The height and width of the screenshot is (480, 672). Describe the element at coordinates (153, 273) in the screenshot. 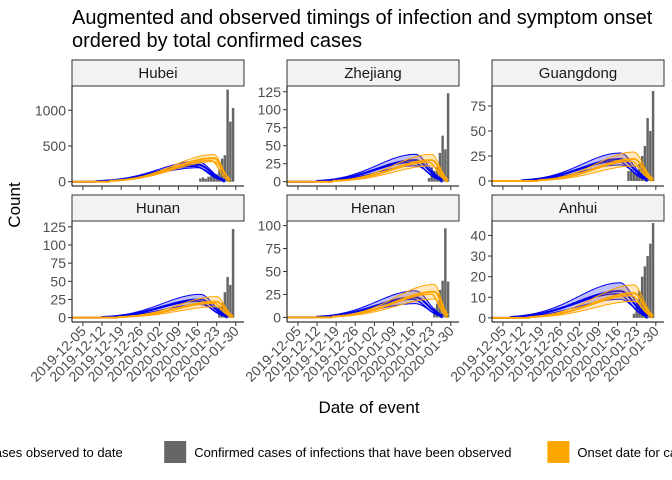

I see `plot-area-hunan` at that location.